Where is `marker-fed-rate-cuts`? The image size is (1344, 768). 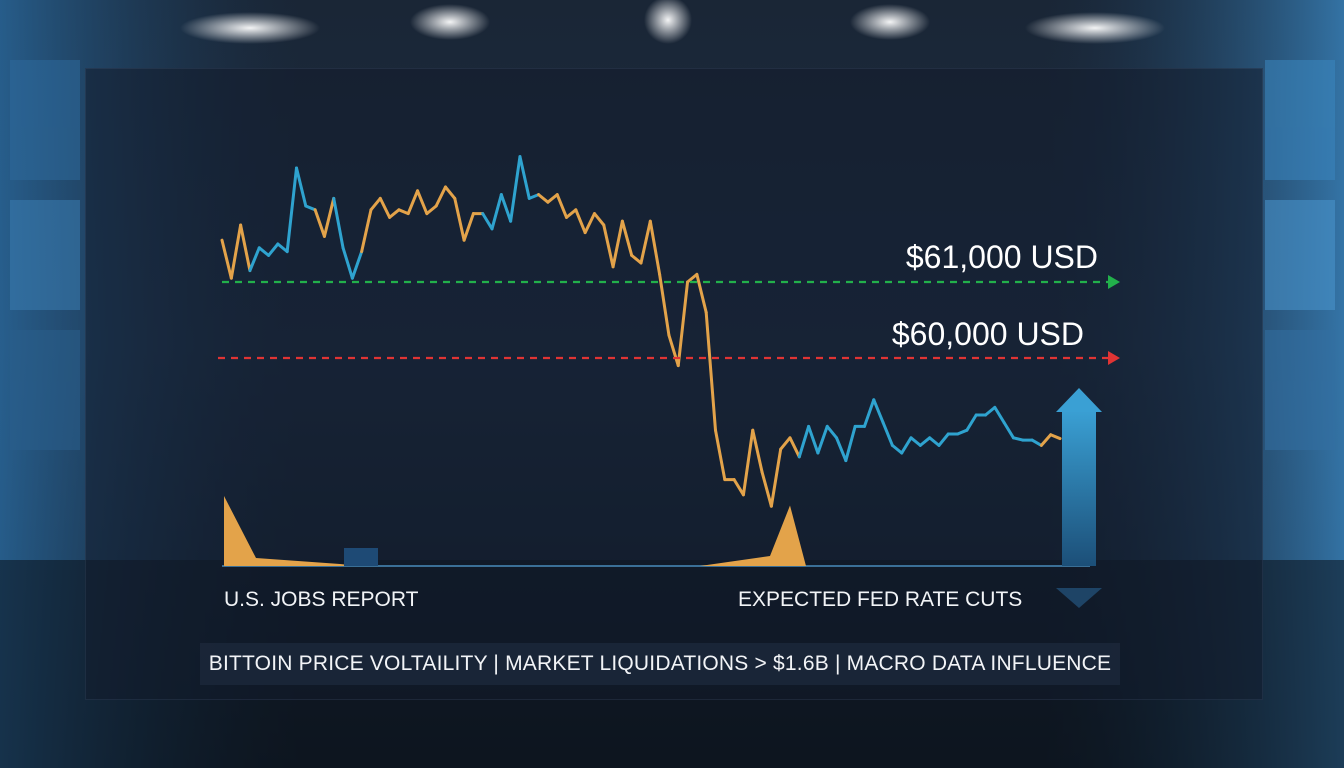
marker-fed-rate-cuts is located at coordinates (753, 535).